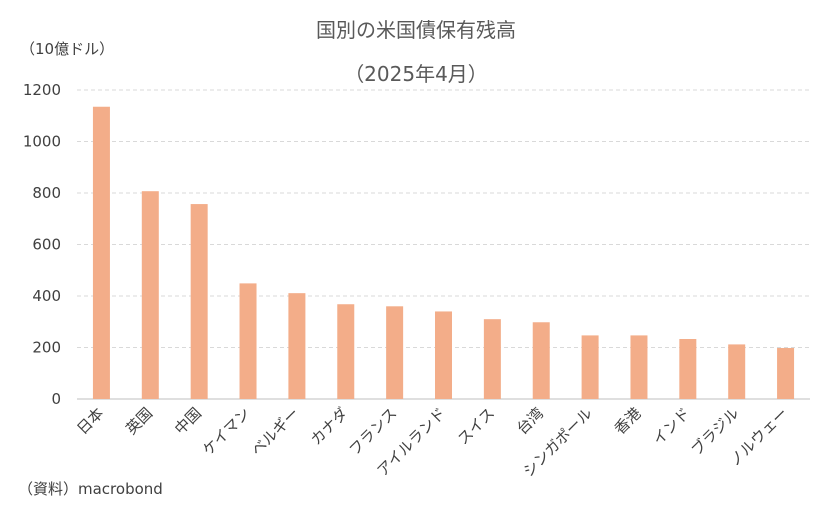 Image resolution: width=832 pixels, height=510 pixels. I want to click on x-category-label: ベルギー, so click(275, 431).